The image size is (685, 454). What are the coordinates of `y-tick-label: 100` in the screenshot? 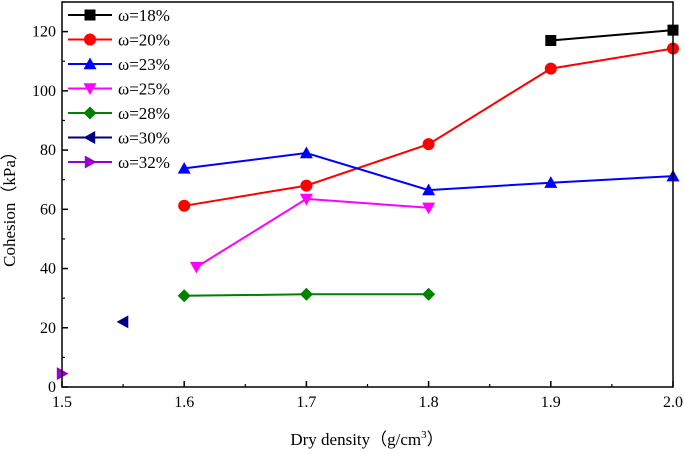 It's located at (44, 91).